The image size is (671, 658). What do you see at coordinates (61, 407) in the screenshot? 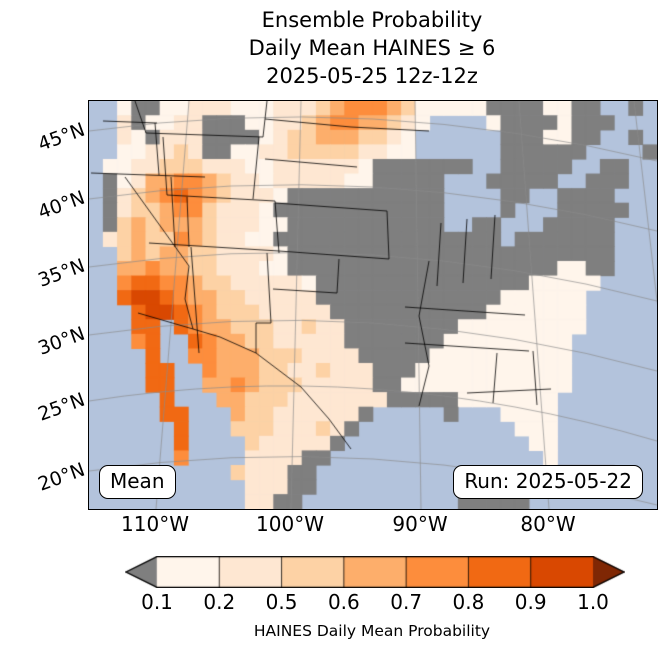
I see `lat-tick-label: 25°N` at bounding box center [61, 407].